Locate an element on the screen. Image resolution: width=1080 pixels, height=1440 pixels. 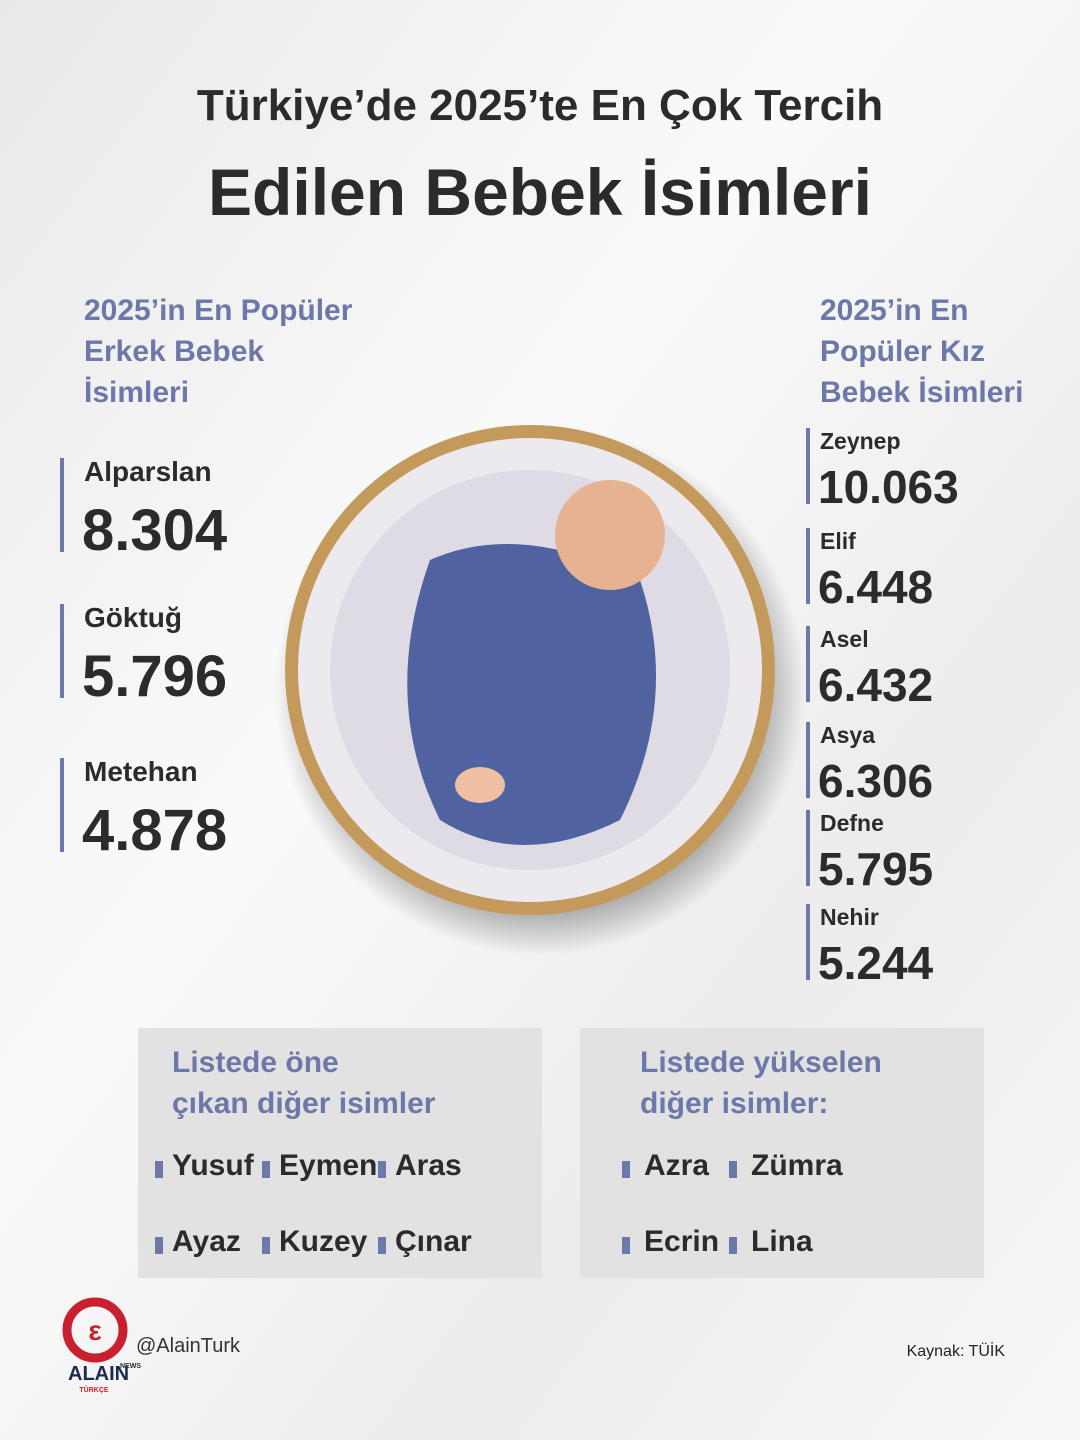
section-heading: 2025’in En is located at coordinates (894, 310).